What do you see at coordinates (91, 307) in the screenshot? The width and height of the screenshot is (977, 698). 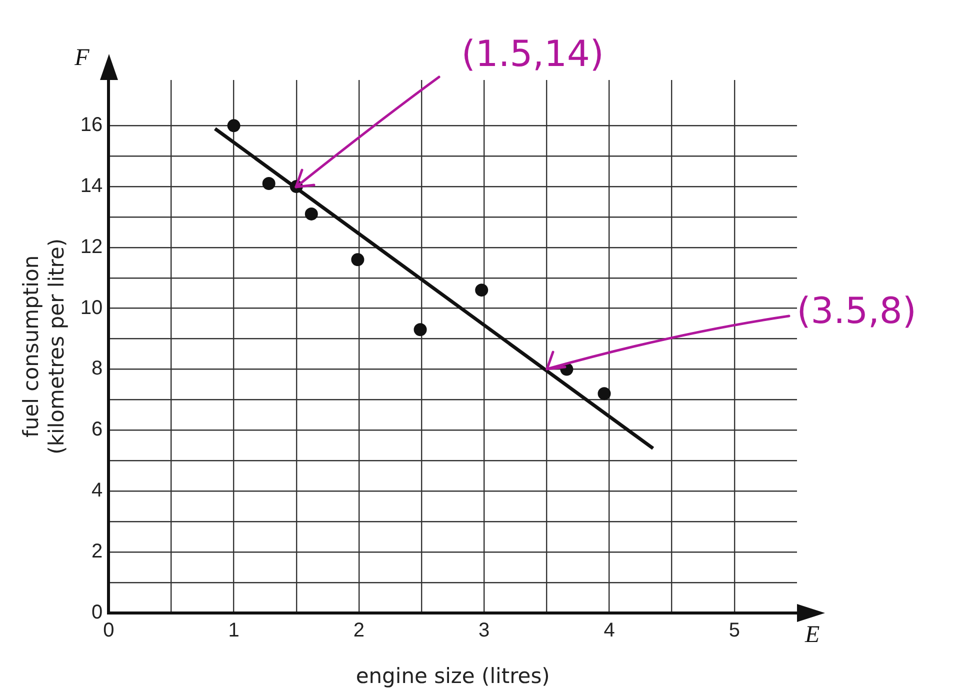 I see `y-tick-label: 10` at bounding box center [91, 307].